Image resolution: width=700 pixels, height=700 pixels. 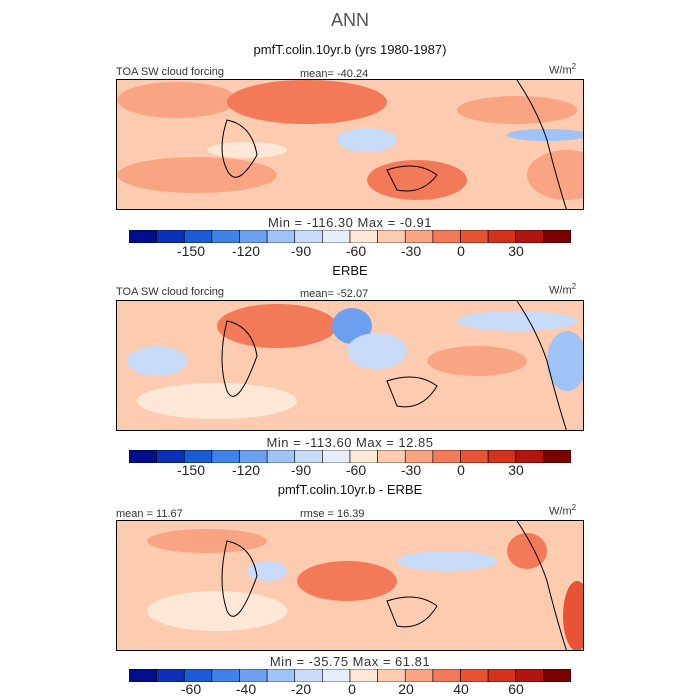 I want to click on panel-1-region-east-pacific, so click(x=555, y=175).